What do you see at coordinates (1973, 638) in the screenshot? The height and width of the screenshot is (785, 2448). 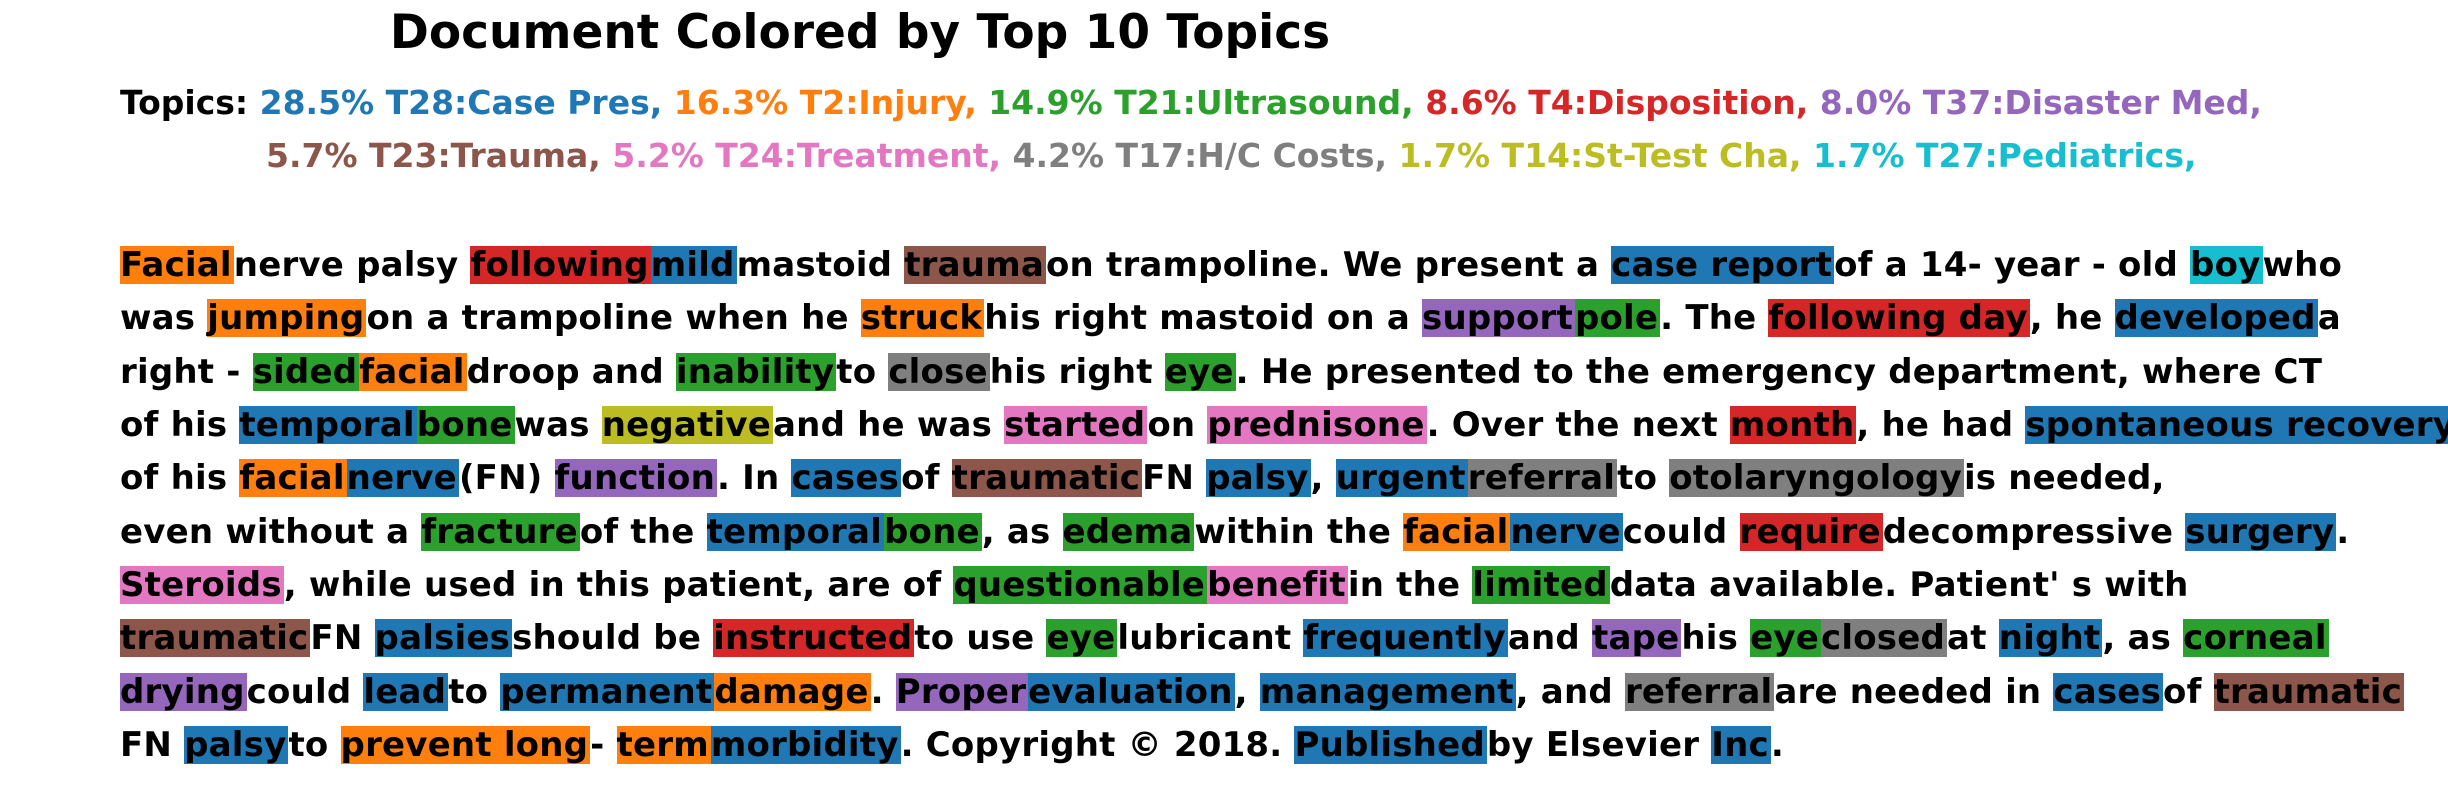 I see `document-text: at` at bounding box center [1973, 638].